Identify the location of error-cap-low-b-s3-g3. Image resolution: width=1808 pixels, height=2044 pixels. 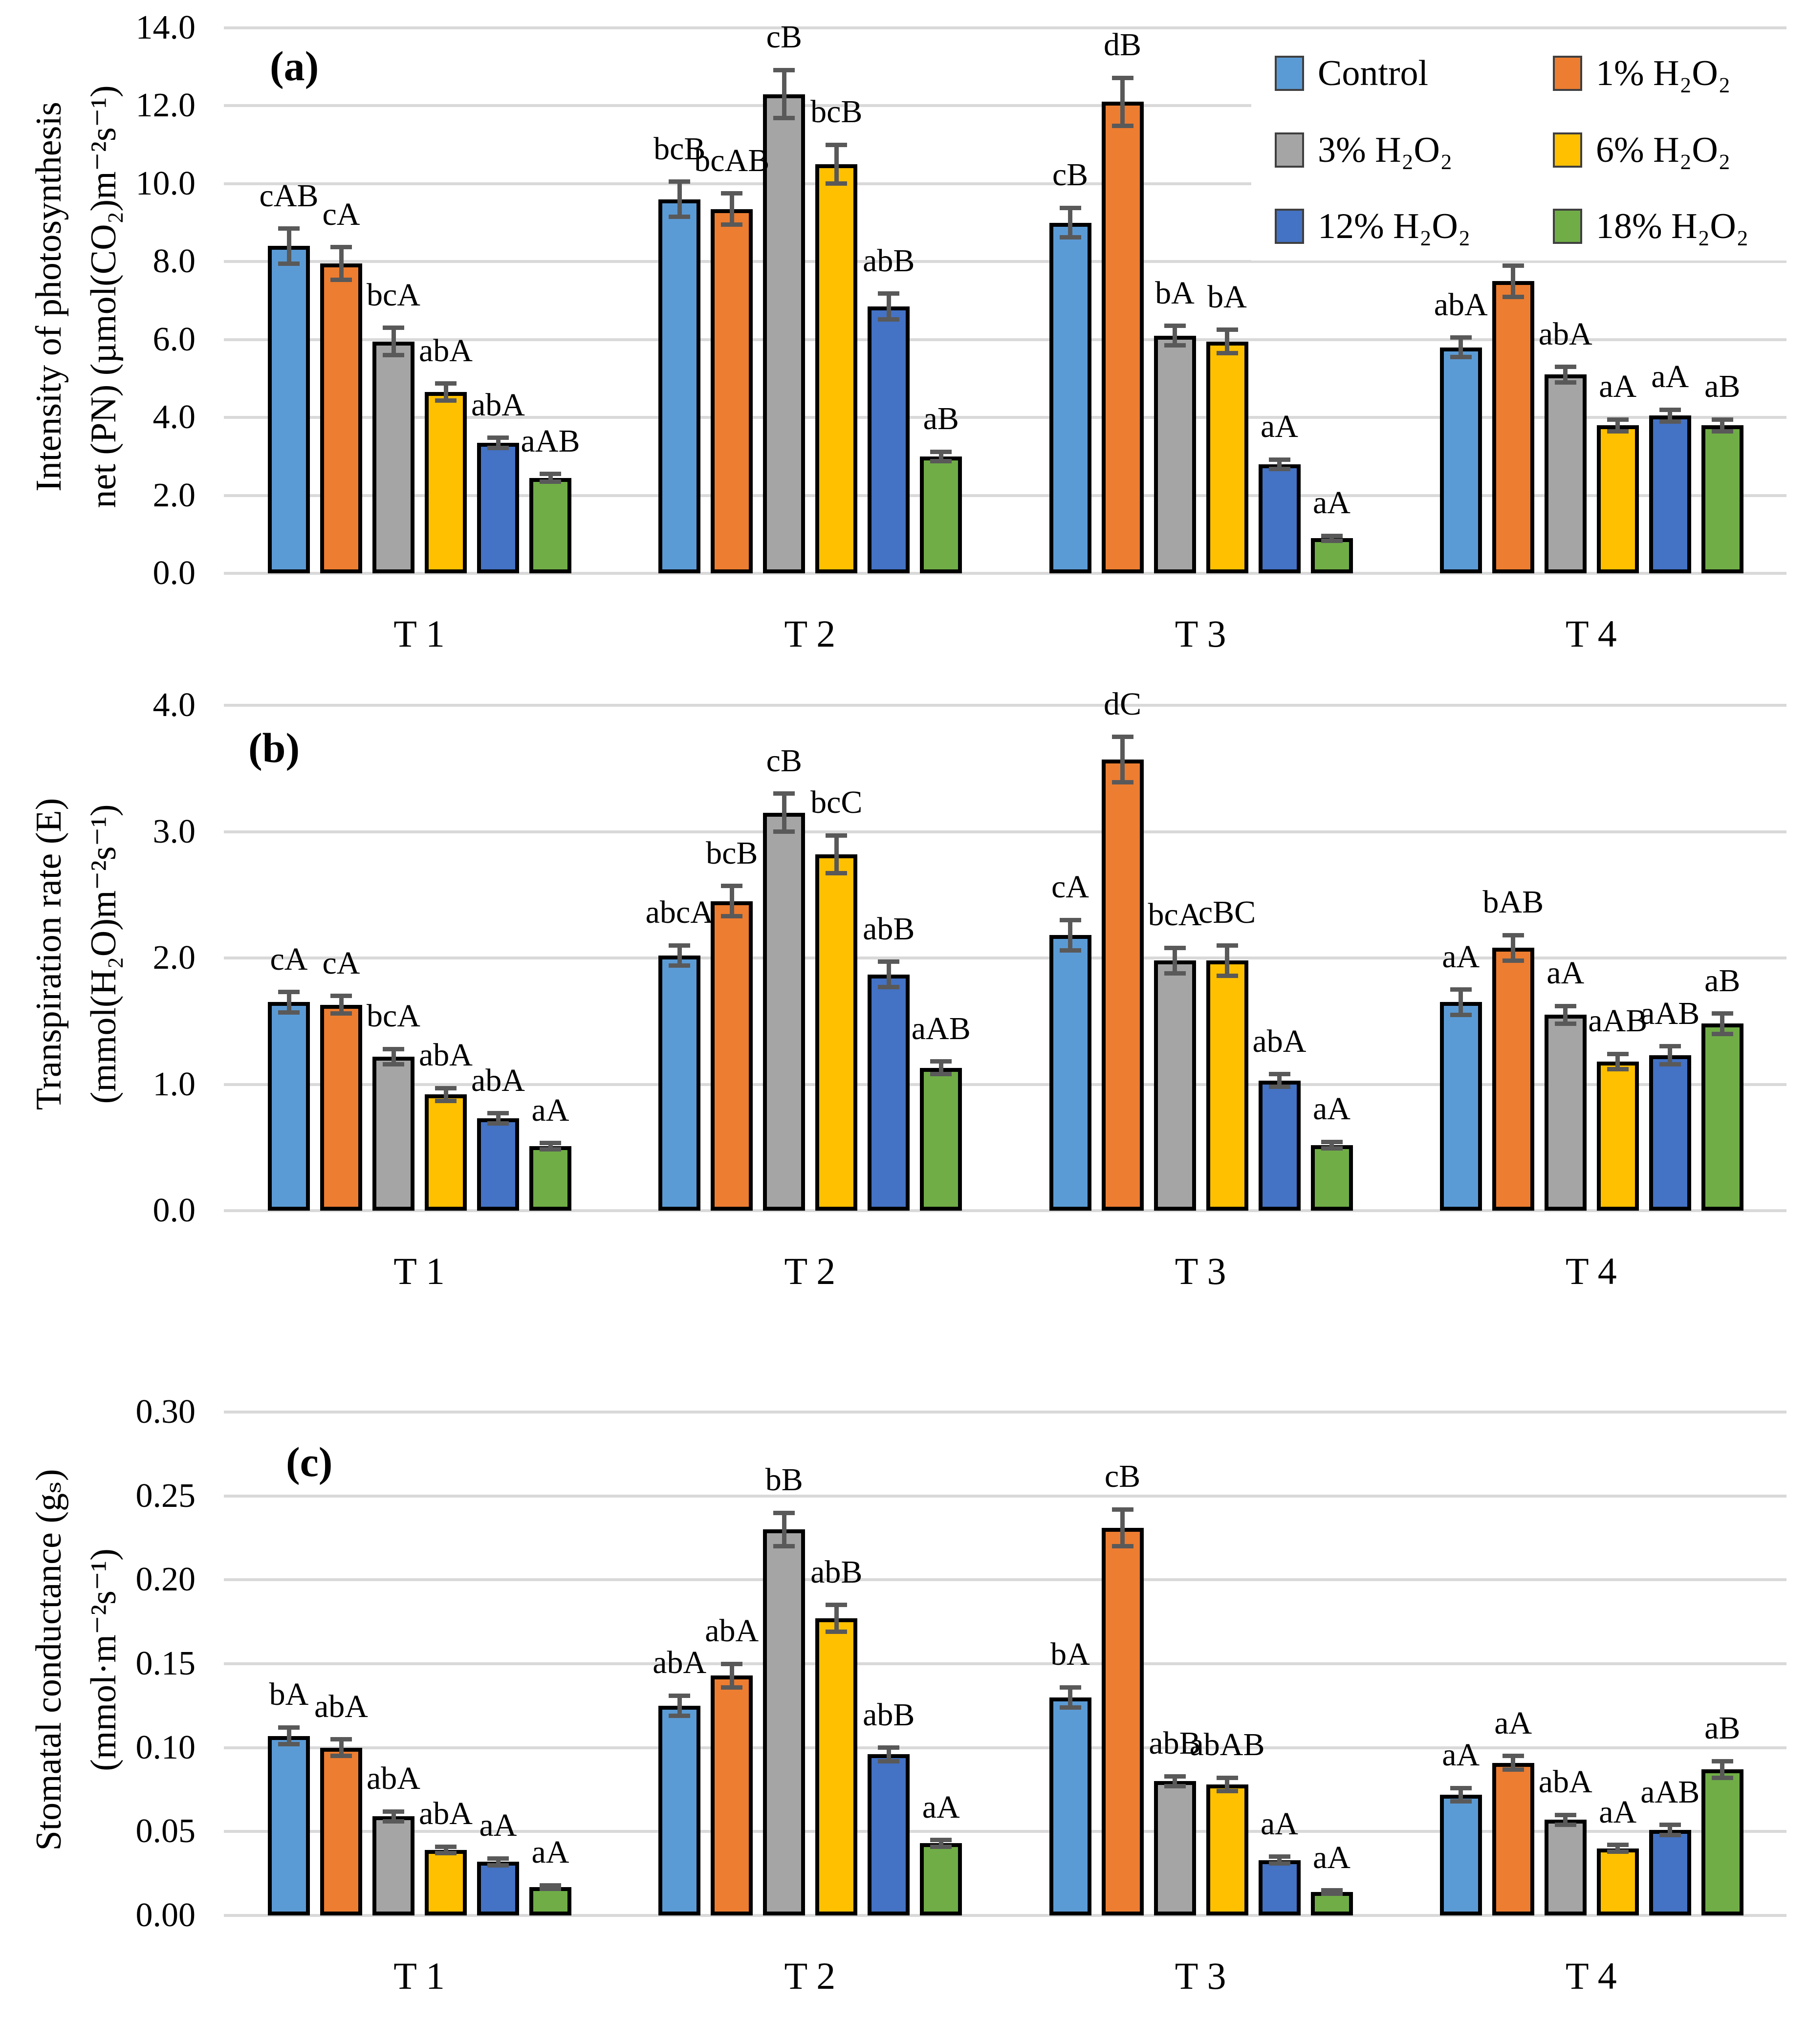
(1175, 973).